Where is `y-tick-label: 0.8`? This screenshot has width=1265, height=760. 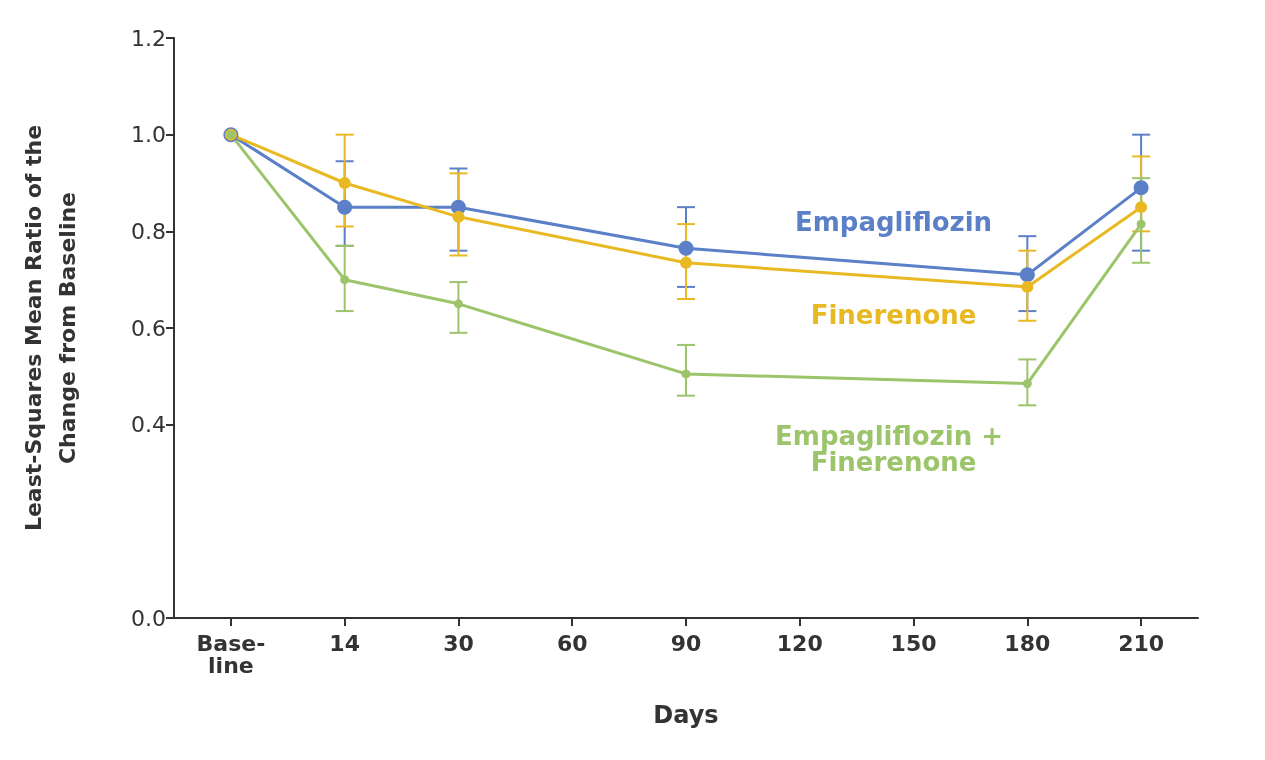
y-tick-label: 0.8 is located at coordinates (148, 231).